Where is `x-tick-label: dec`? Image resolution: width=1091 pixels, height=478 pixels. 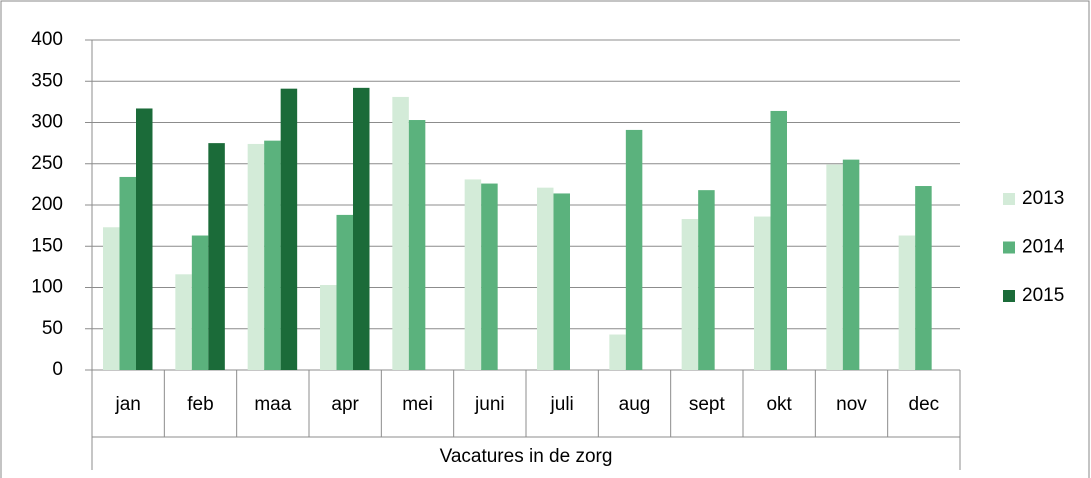 x-tick-label: dec is located at coordinates (924, 404).